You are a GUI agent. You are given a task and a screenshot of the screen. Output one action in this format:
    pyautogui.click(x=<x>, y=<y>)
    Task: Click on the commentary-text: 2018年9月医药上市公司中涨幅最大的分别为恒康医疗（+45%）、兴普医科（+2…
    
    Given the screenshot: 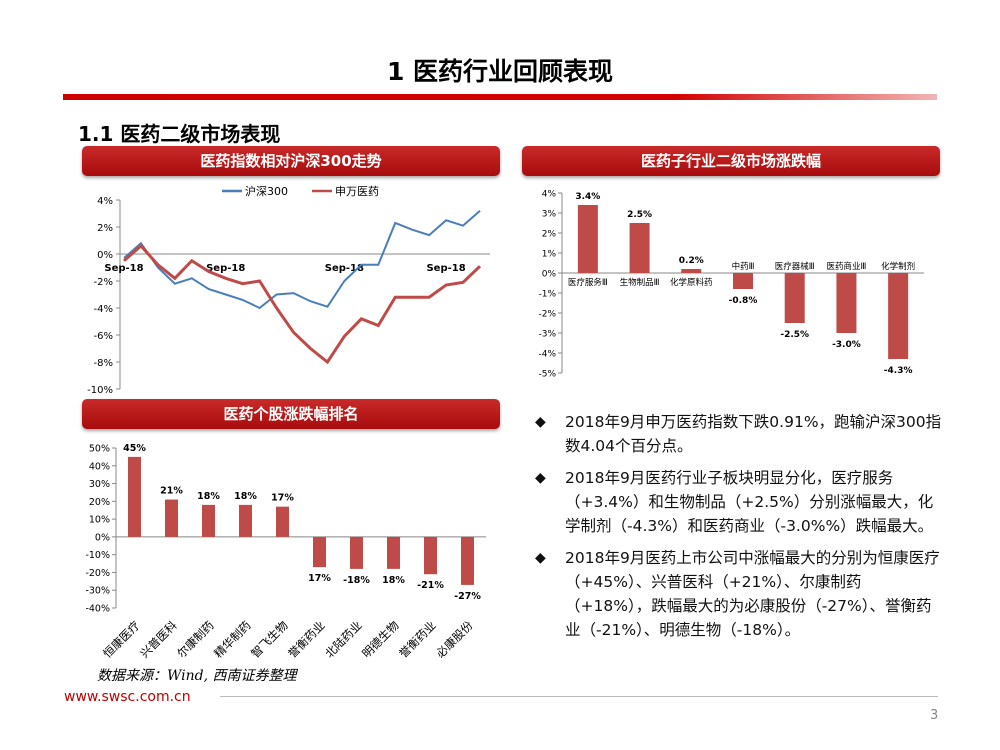 What is the action you would take?
    pyautogui.click(x=752, y=594)
    